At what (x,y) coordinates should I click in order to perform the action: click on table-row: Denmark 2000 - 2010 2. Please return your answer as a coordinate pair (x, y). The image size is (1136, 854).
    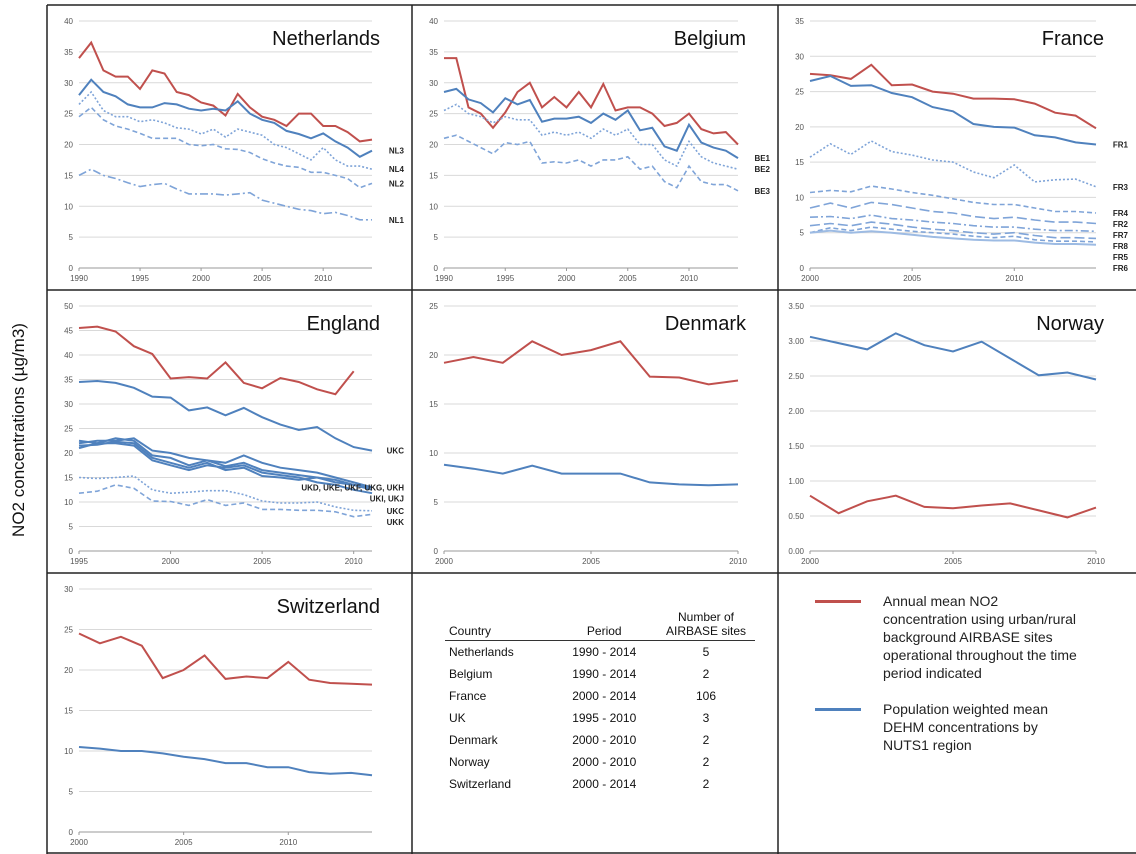
    Looking at the image, I should click on (600, 740).